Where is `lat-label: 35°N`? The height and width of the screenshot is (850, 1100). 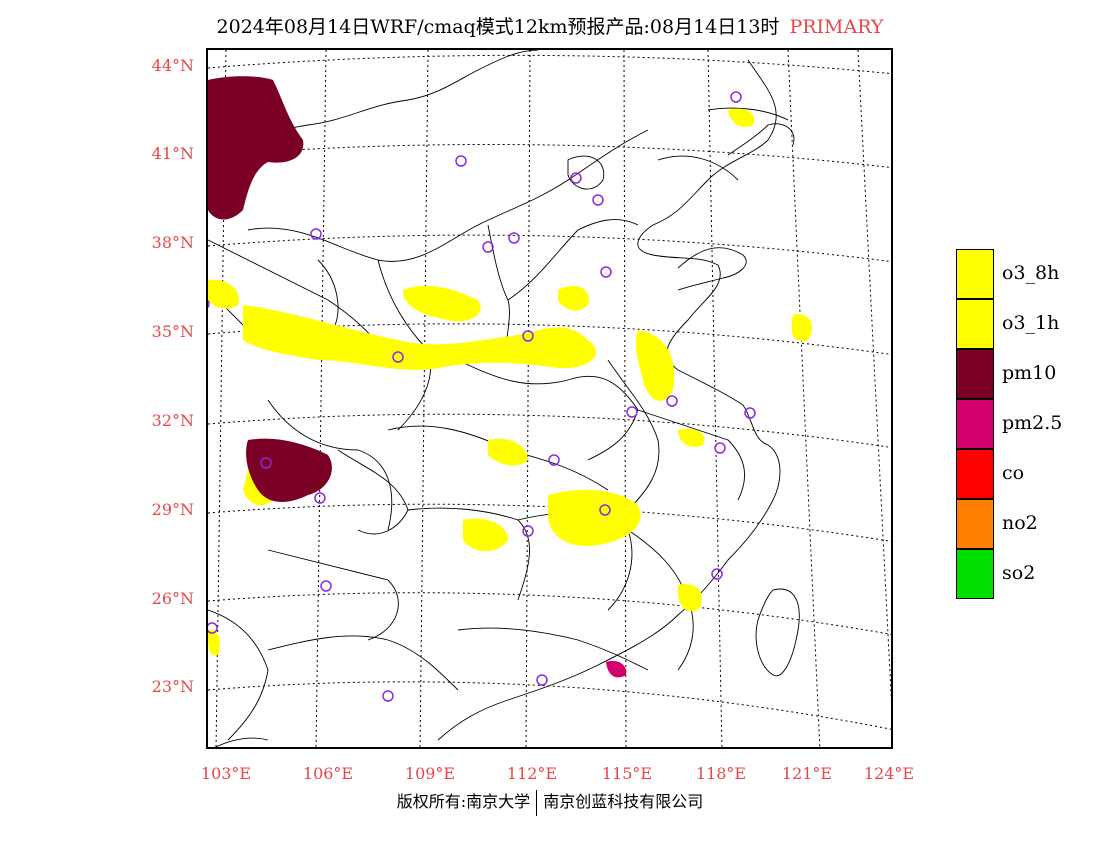 lat-label: 35°N is located at coordinates (172, 331).